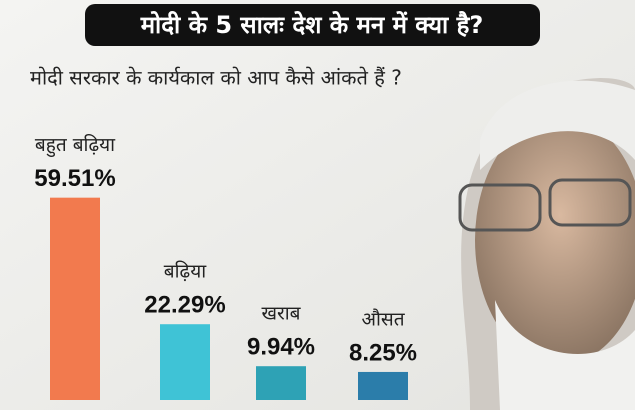  I want to click on chart-title: मोदी के 5 सालः देश के मन में क्या है?, so click(312, 25).